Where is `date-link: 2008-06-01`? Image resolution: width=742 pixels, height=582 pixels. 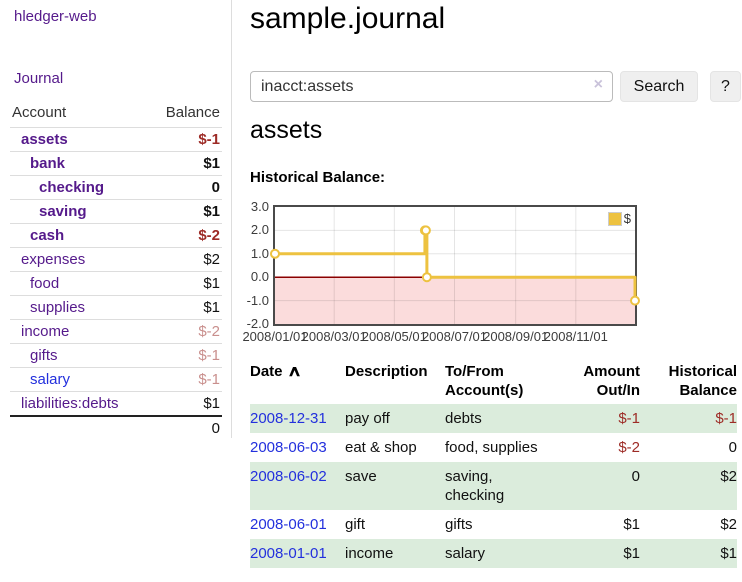
date-link: 2008-06-01 is located at coordinates (288, 524).